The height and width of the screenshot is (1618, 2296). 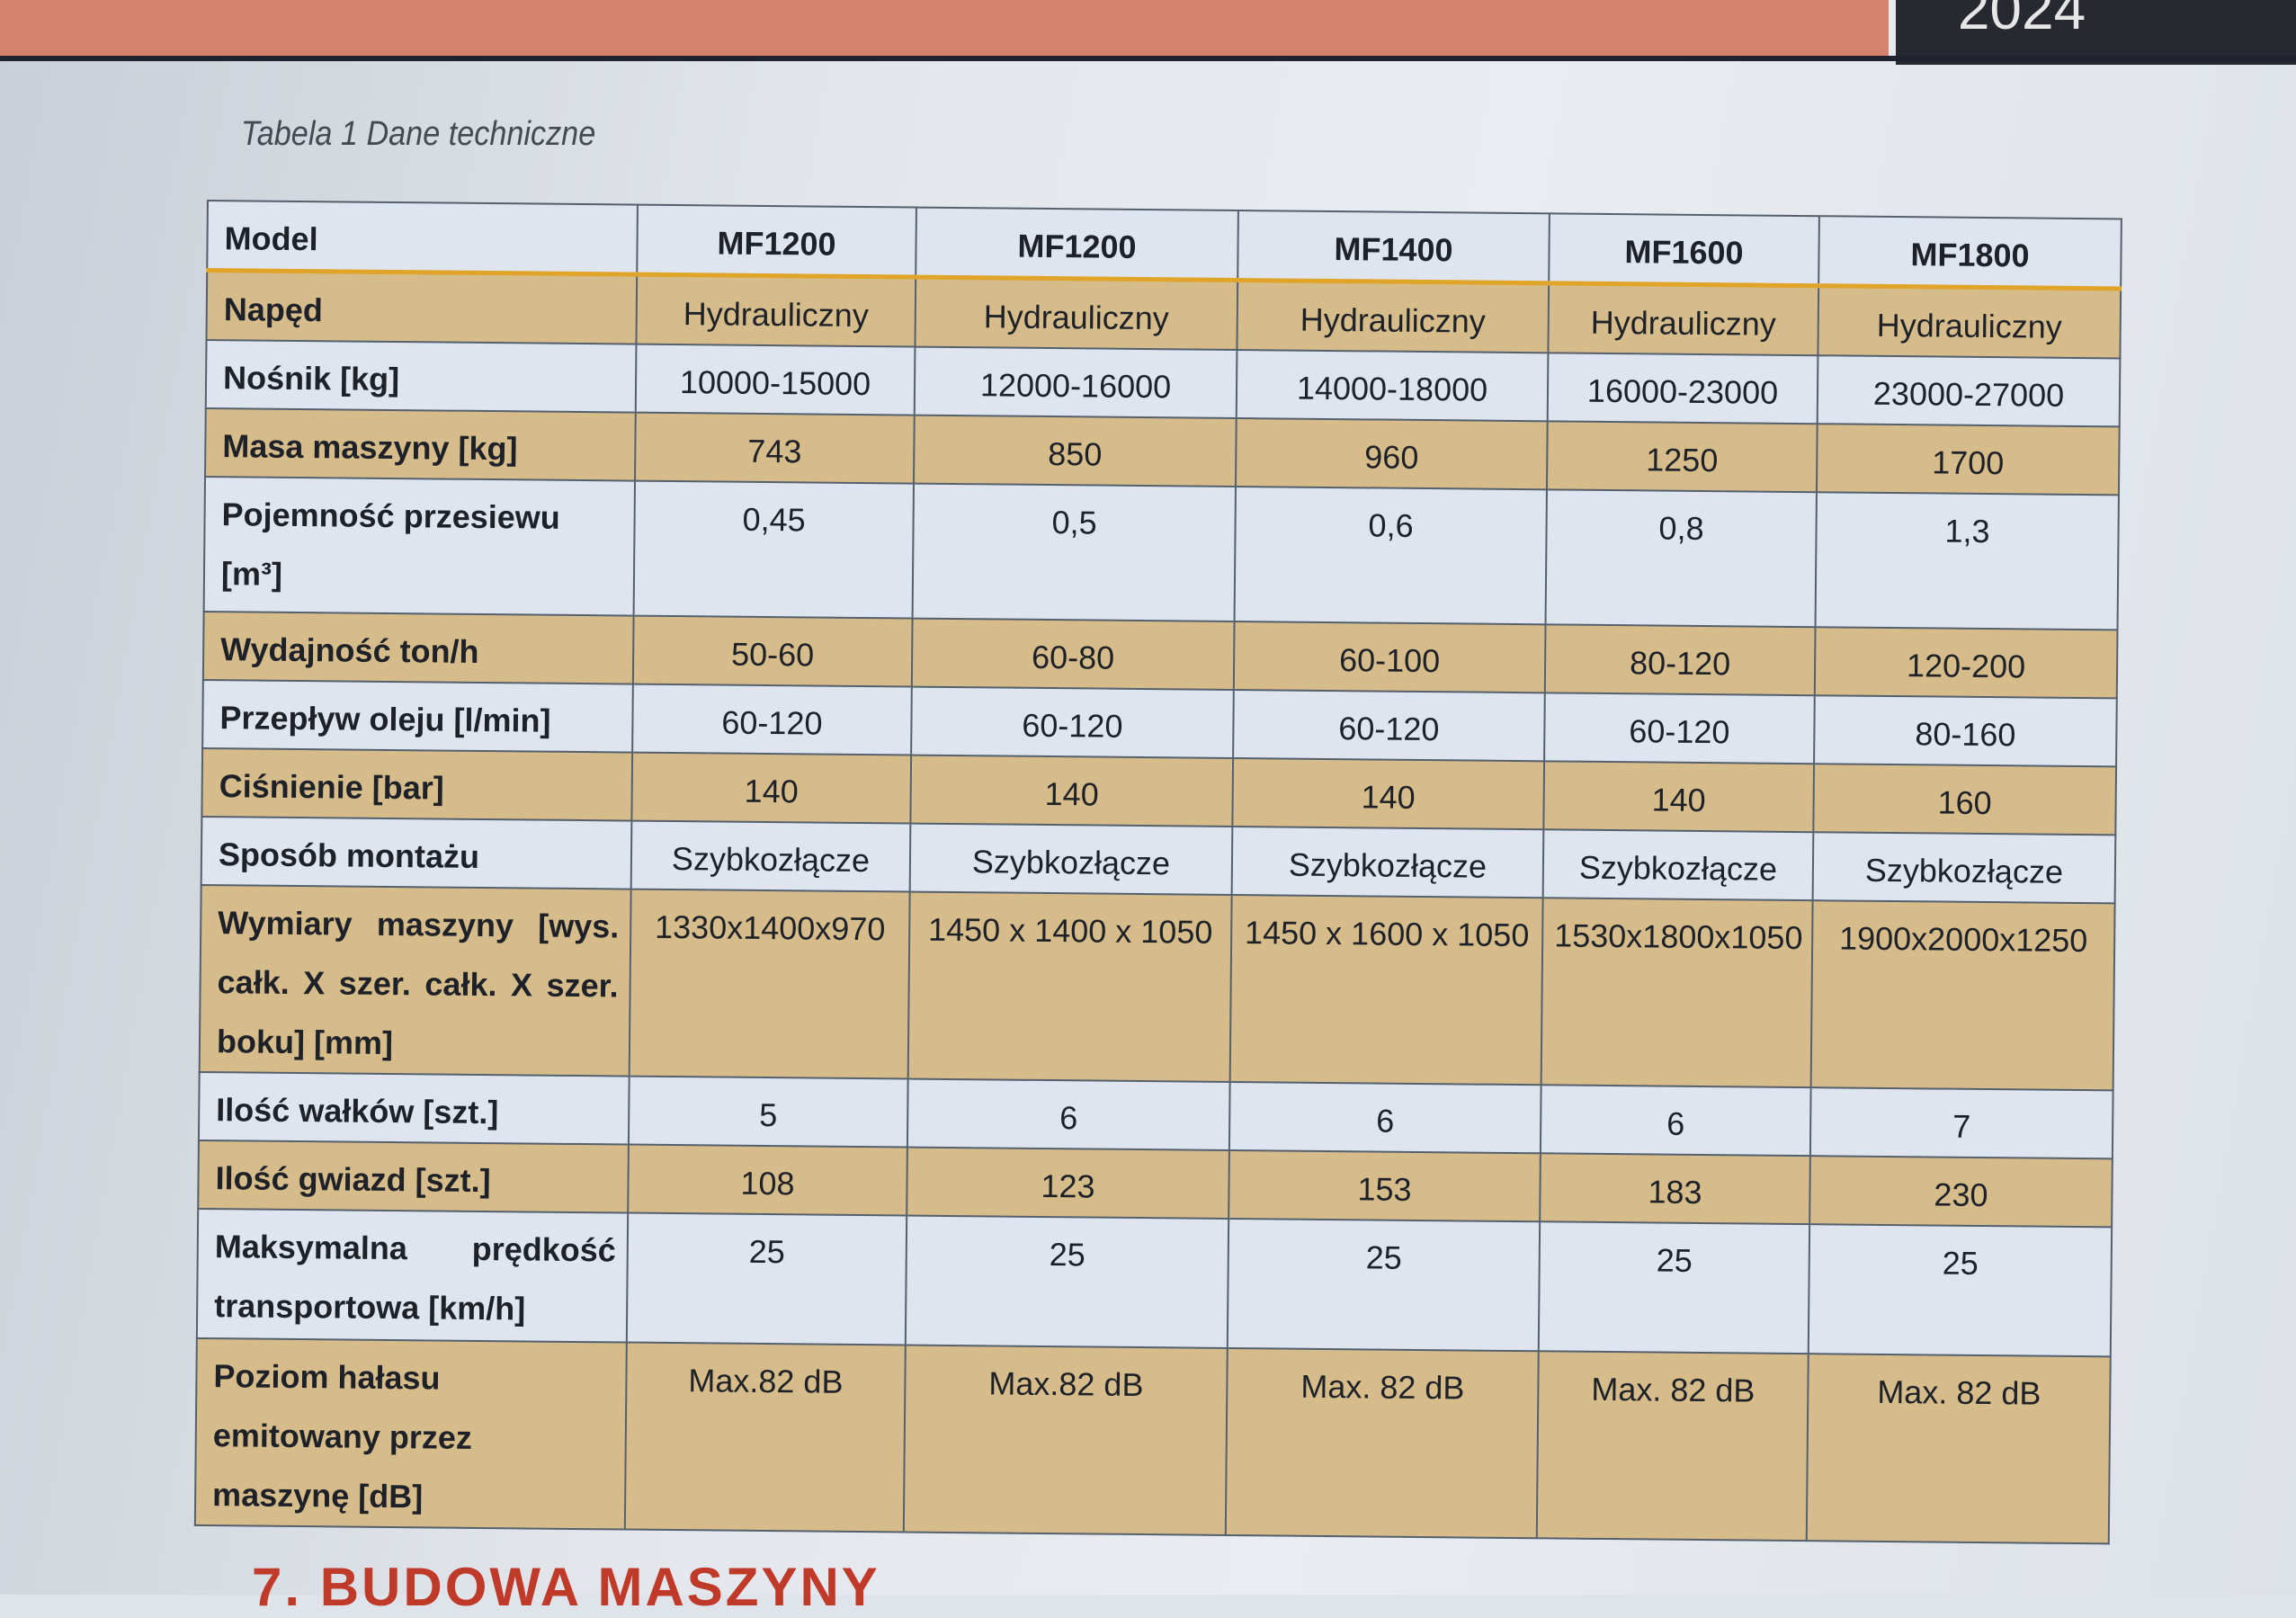 I want to click on table-cell: 1330x1400x970, so click(x=770, y=984).